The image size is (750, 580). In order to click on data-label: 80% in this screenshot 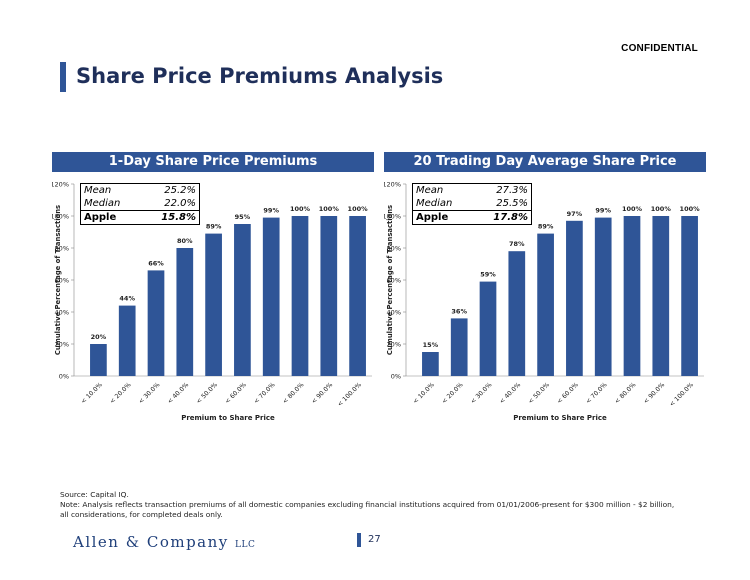, I will do `click(185, 241)`.